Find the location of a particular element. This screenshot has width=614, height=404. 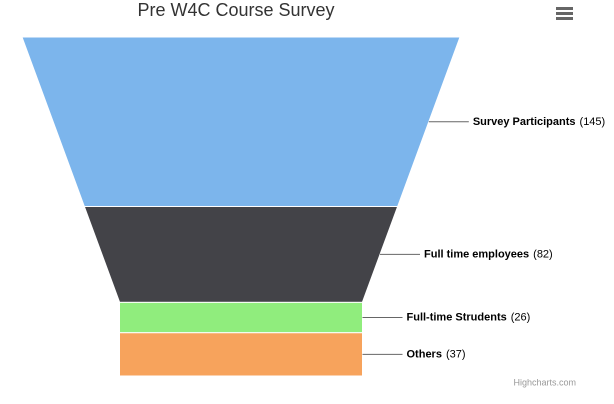

data-label: Survey Participants (145) is located at coordinates (539, 122).